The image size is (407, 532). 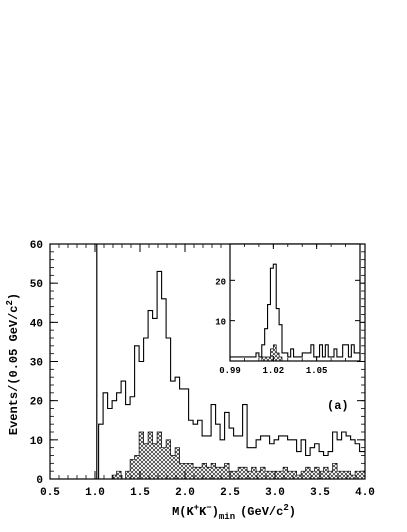 I want to click on main-x-tick-label: 2.5, so click(x=230, y=493).